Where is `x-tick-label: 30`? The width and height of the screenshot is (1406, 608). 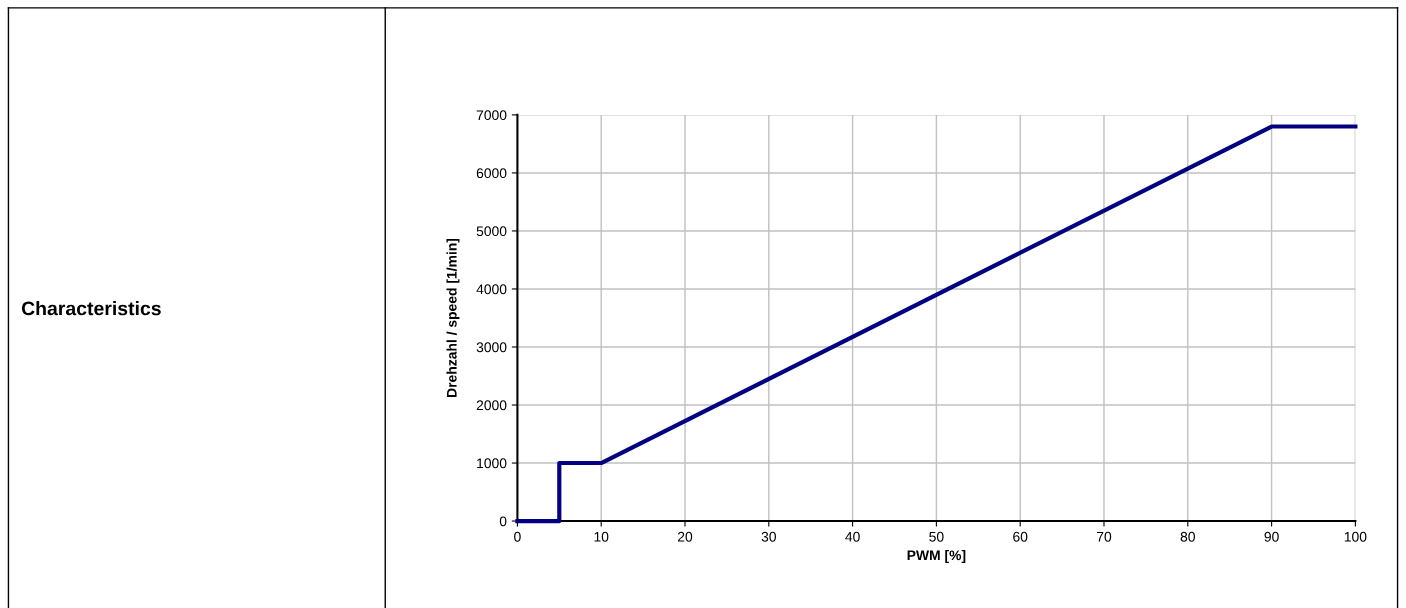
x-tick-label: 30 is located at coordinates (768, 536).